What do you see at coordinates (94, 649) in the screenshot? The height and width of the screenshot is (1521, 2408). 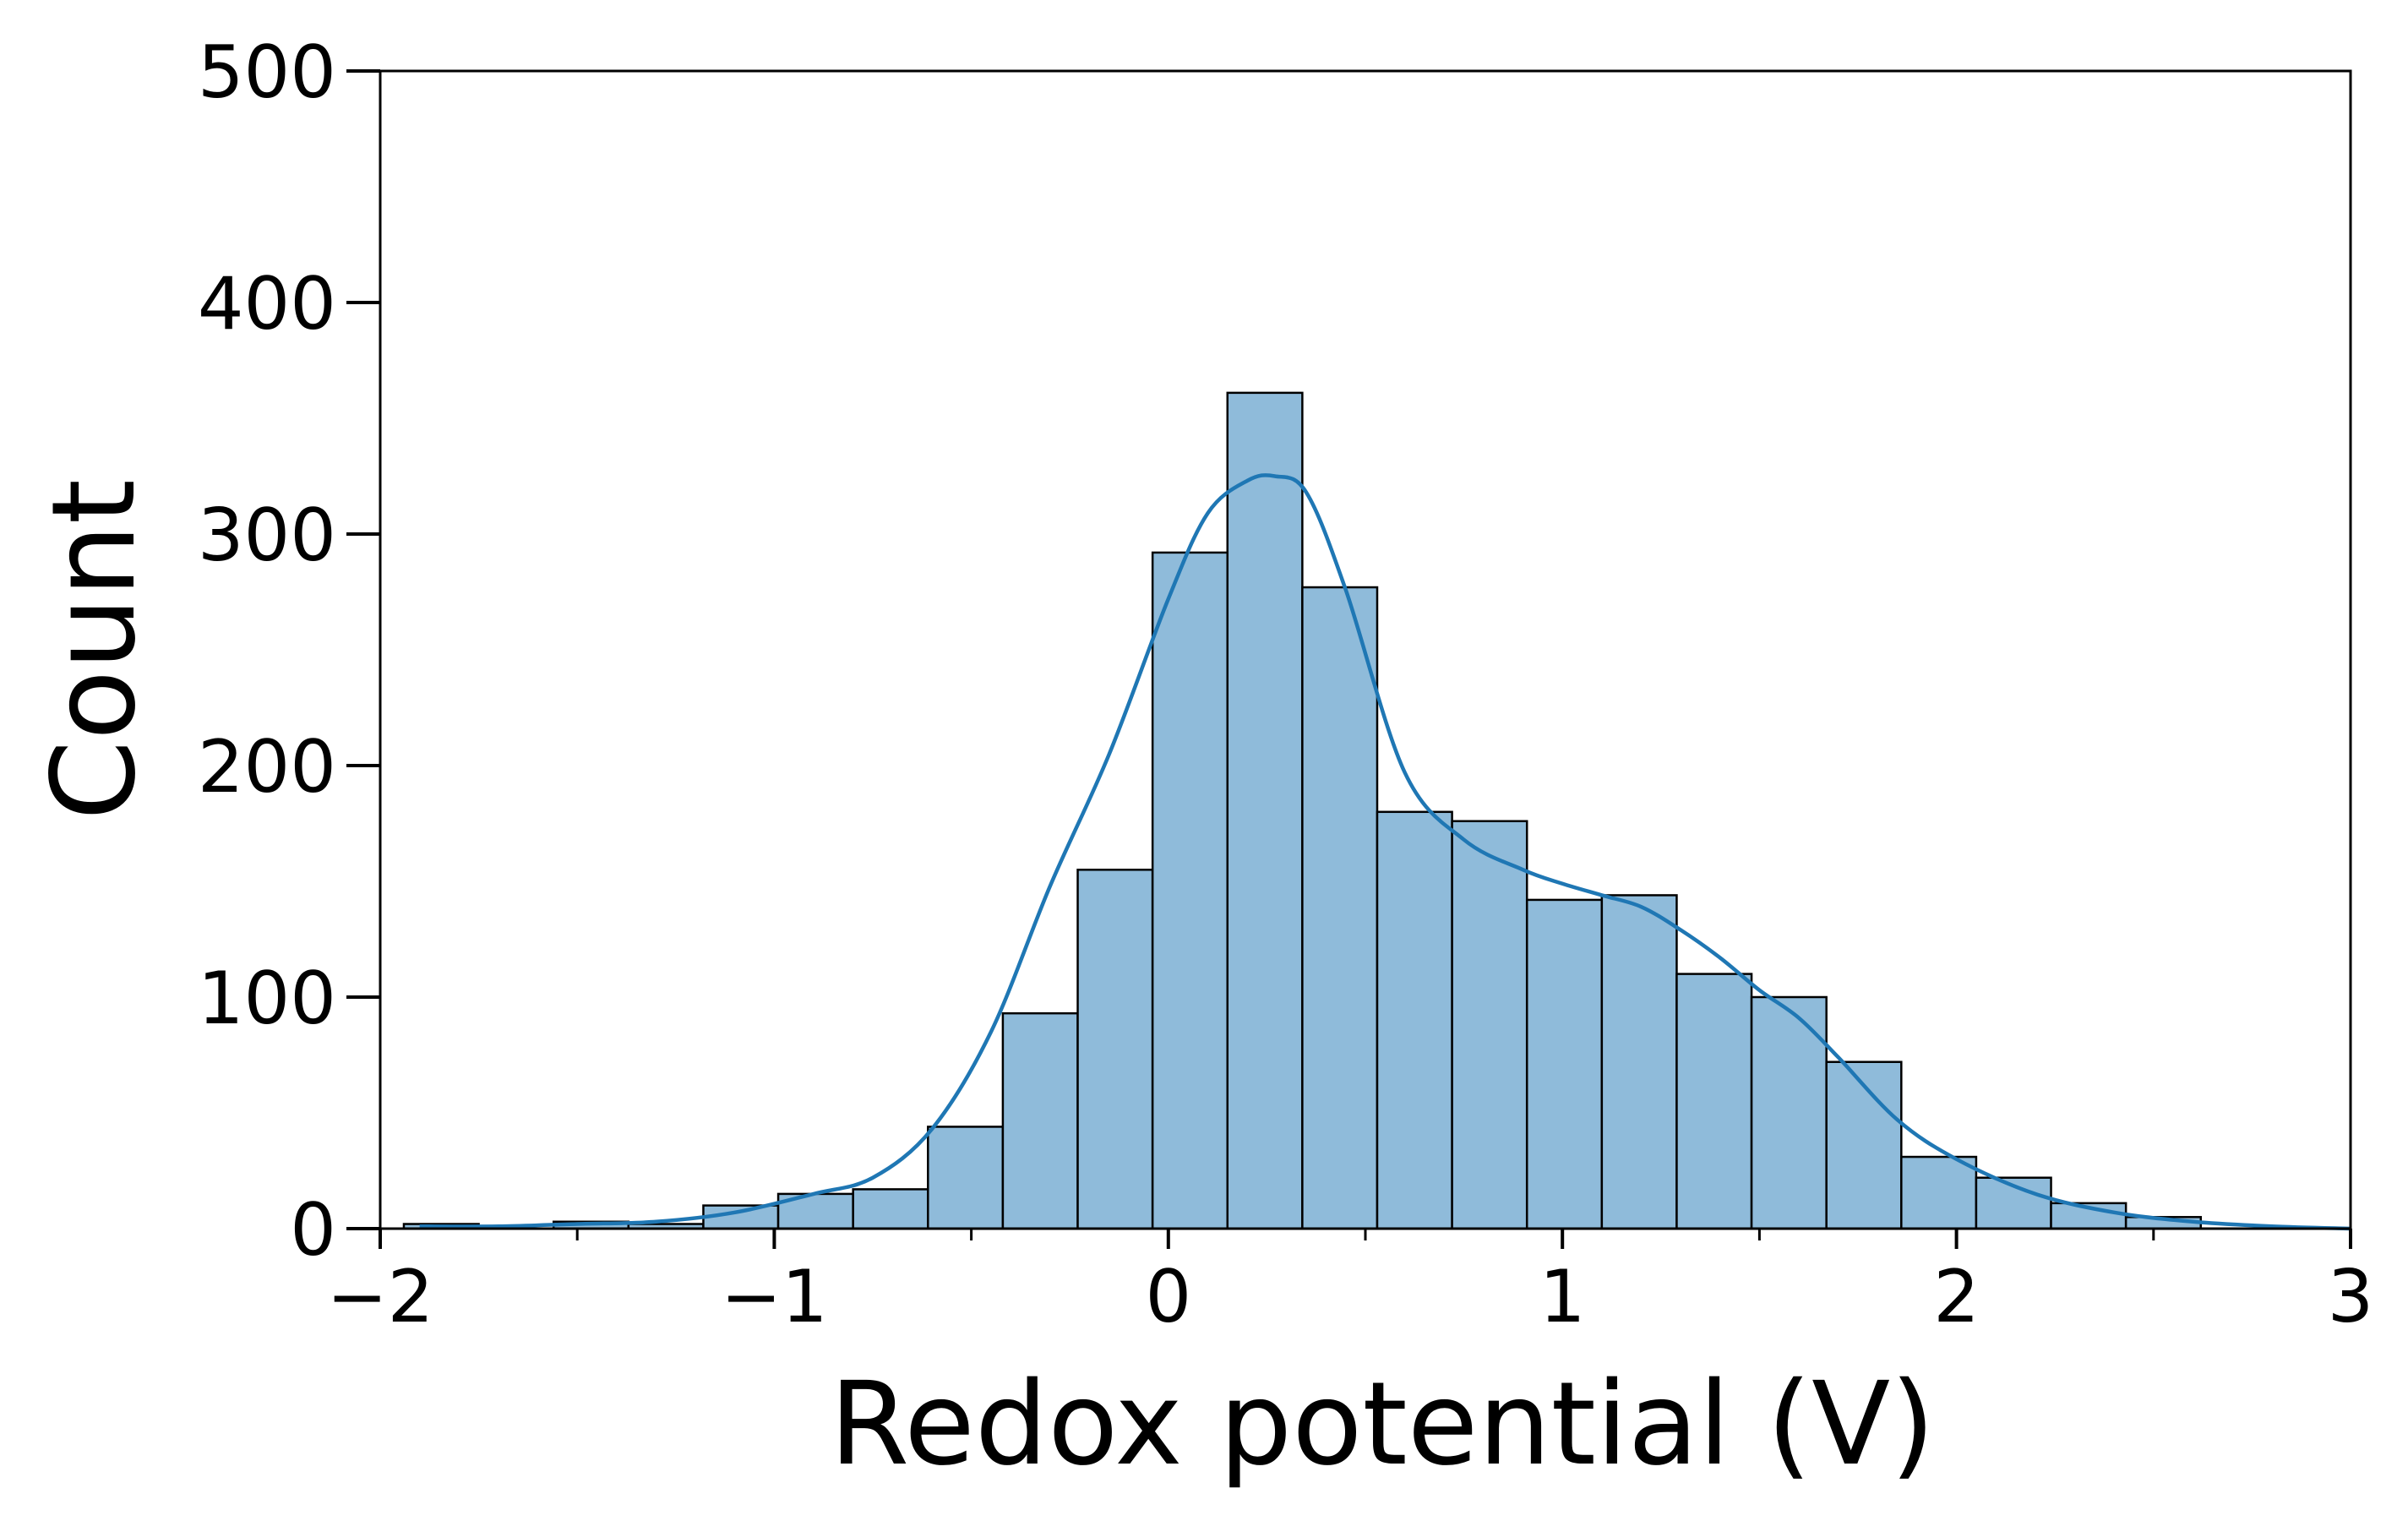 I see `y-axis-title: Count` at bounding box center [94, 649].